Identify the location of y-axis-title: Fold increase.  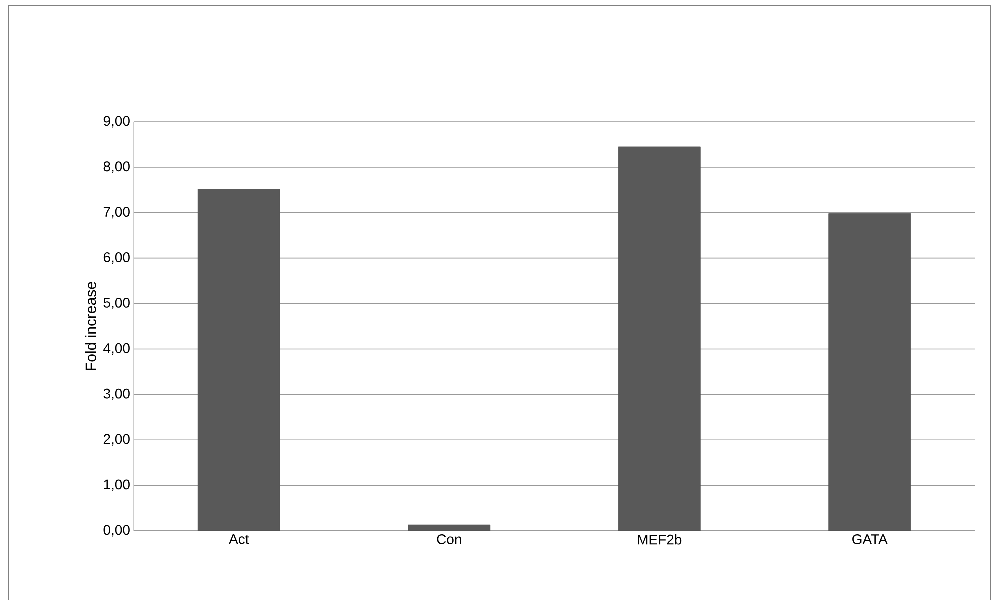
(90, 326).